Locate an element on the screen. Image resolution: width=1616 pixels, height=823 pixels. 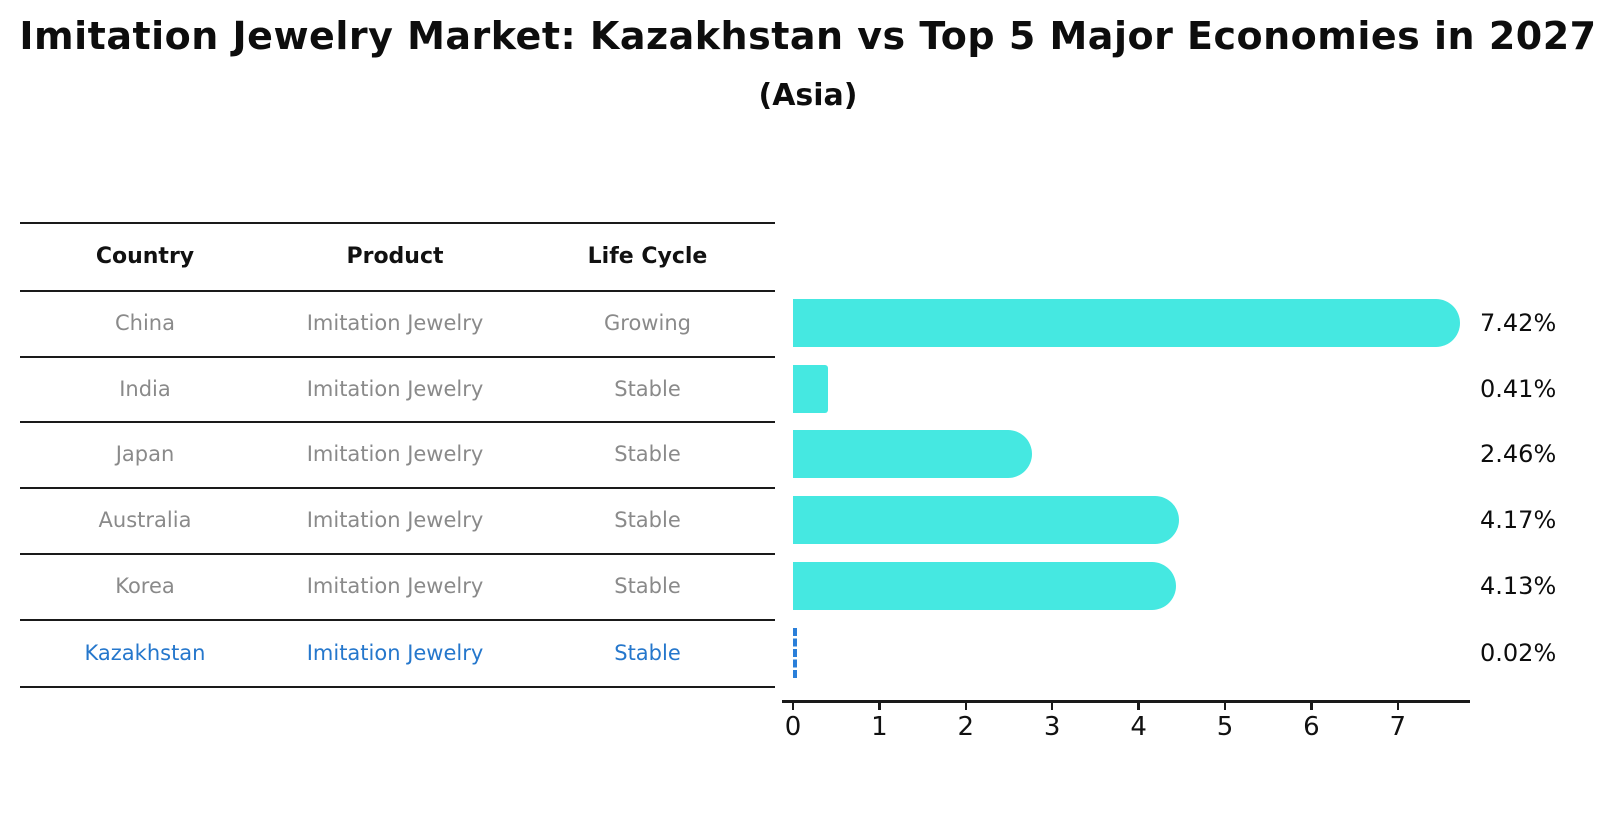
table-header-country: Country is located at coordinates (145, 256).